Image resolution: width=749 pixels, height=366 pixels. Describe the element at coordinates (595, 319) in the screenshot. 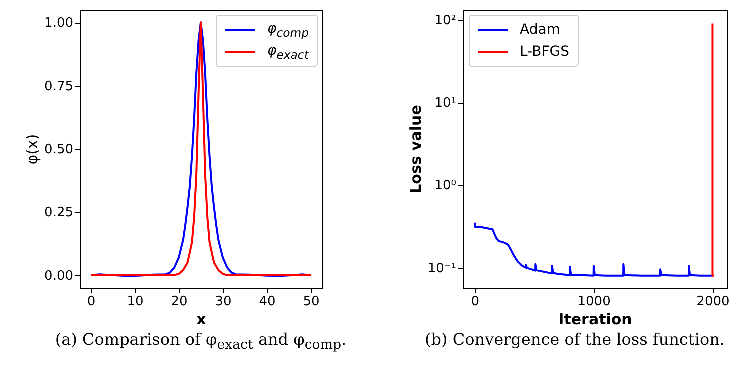

I see `x-axis-title: Iteration` at that location.